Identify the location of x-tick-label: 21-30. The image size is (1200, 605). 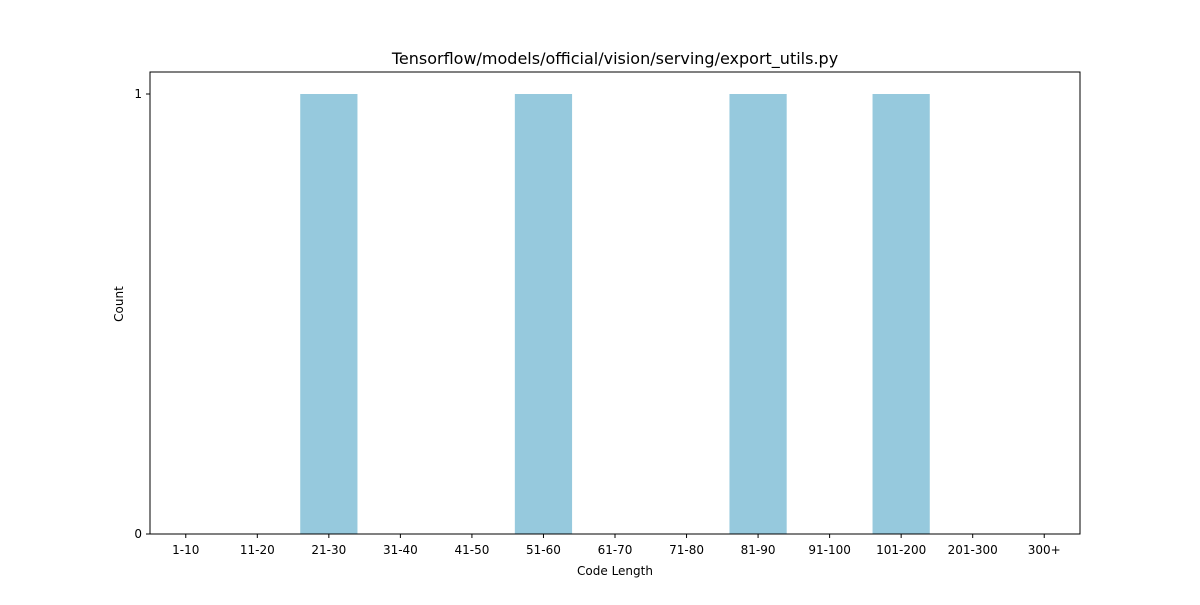
(328, 550).